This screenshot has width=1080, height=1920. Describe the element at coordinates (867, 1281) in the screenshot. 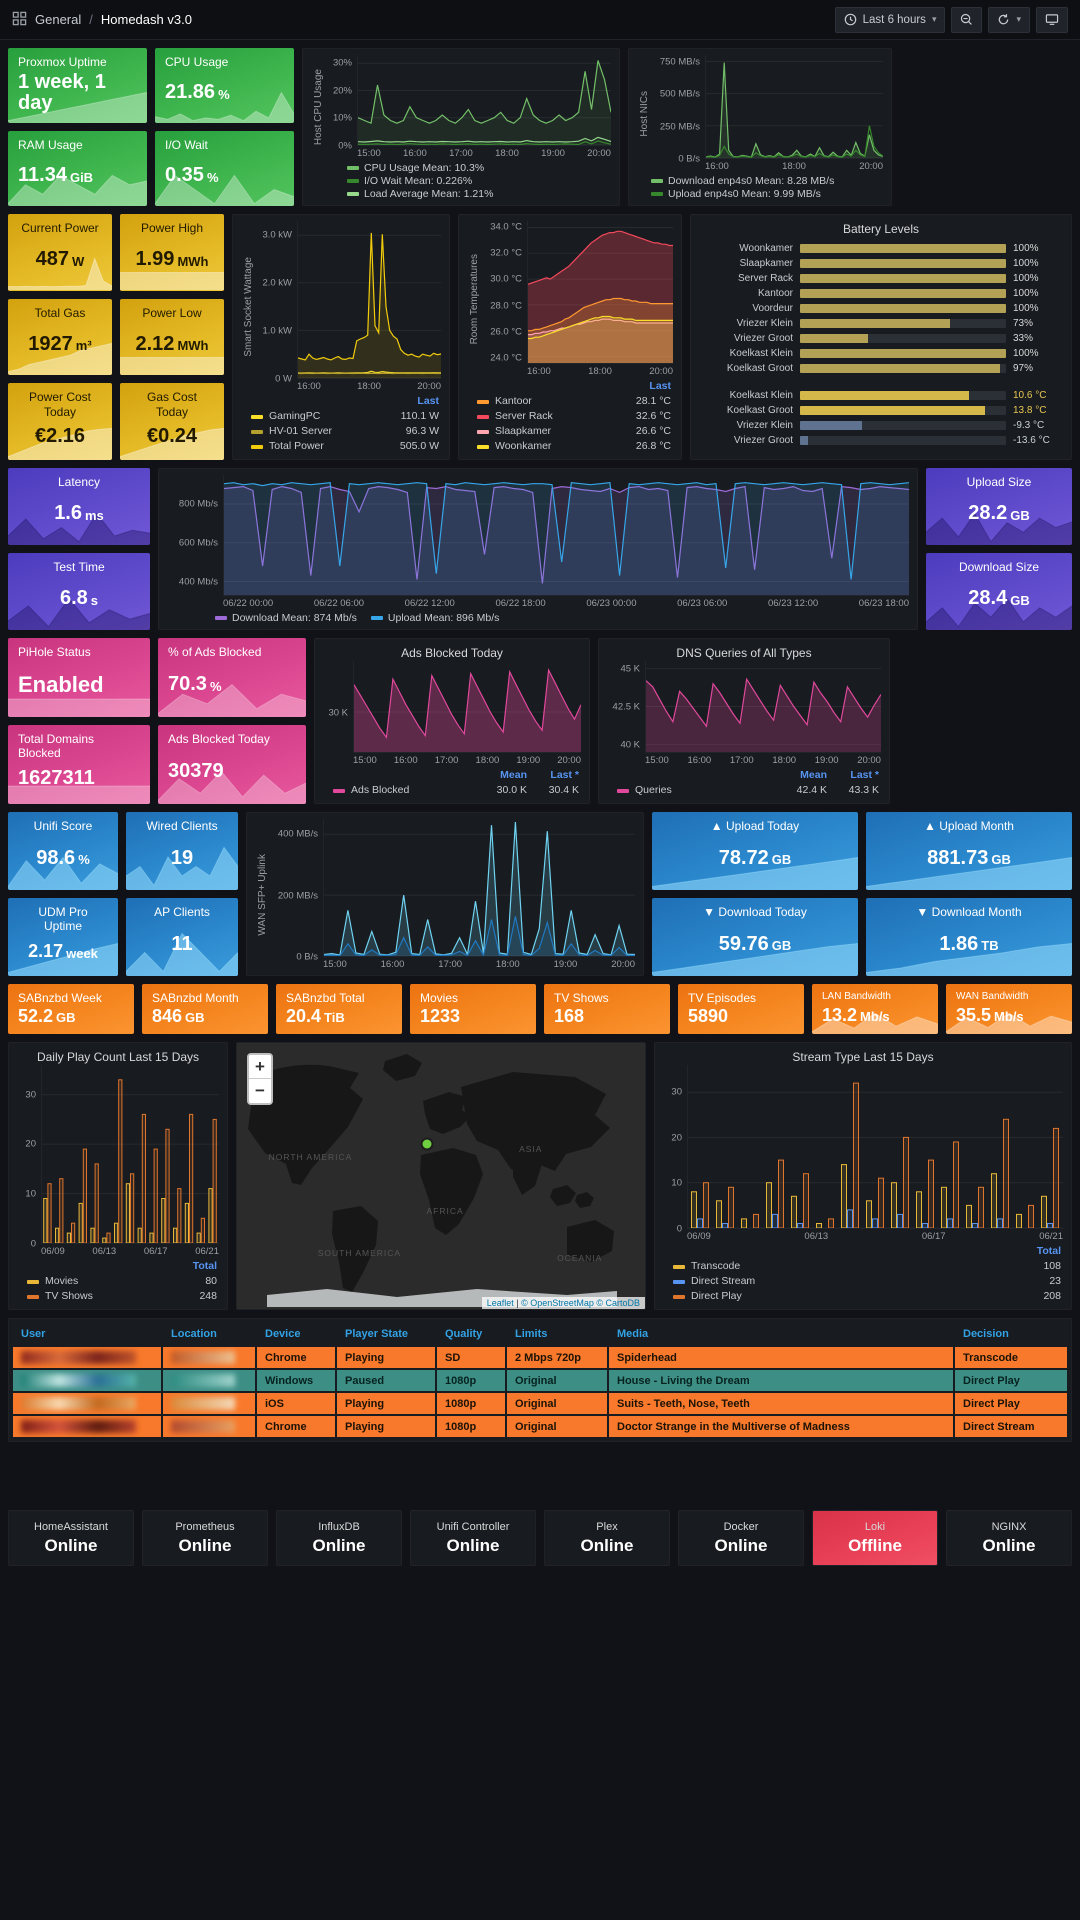

I see `legend-item: Direct Stream 23` at that location.